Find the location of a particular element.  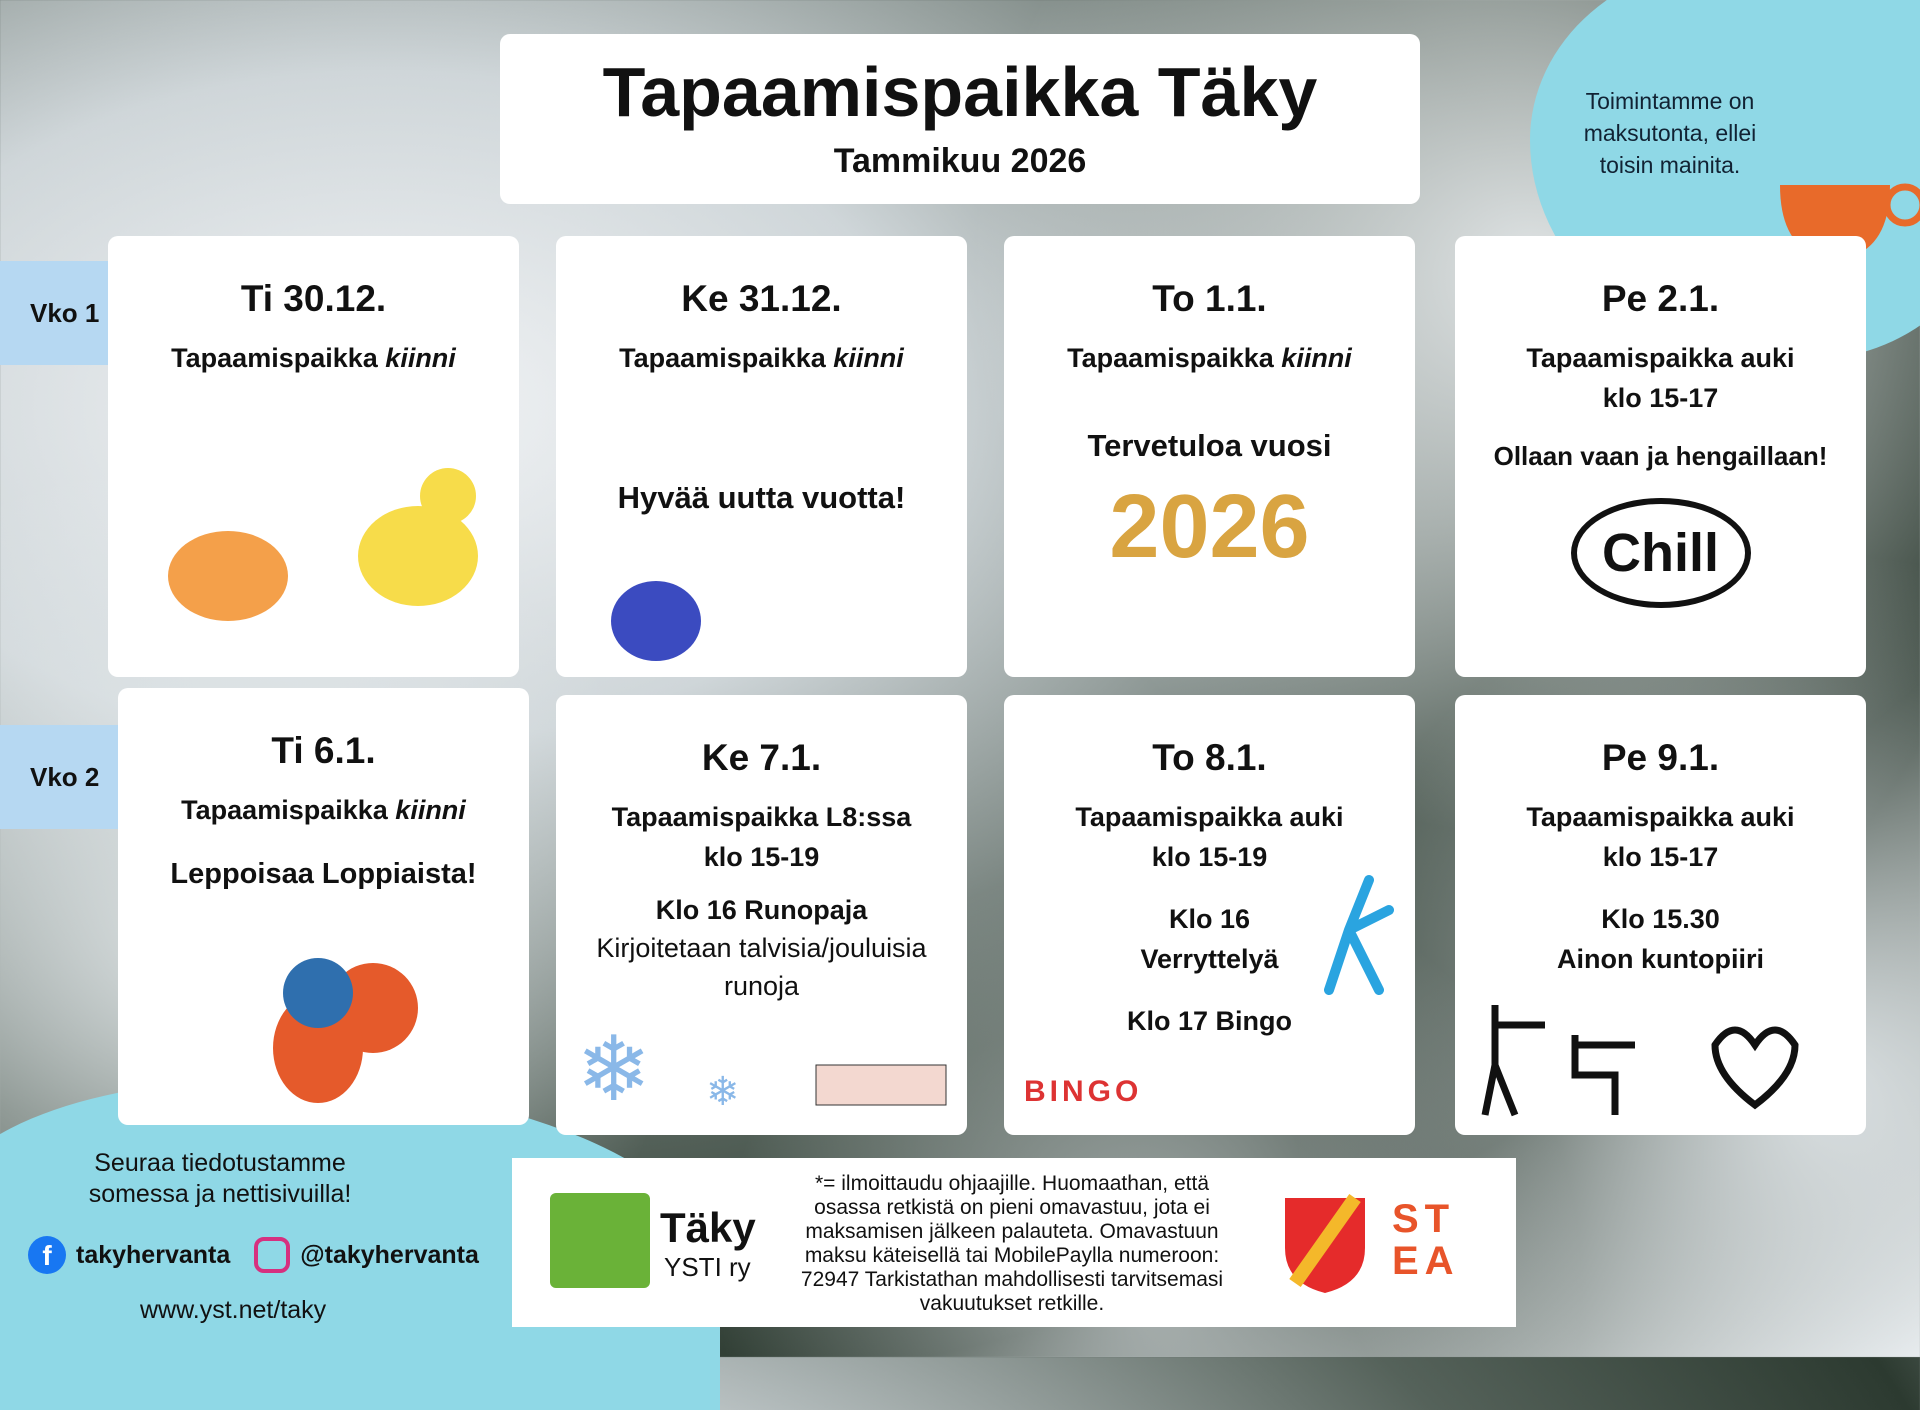

year-2026: 2026 is located at coordinates (1209, 527).